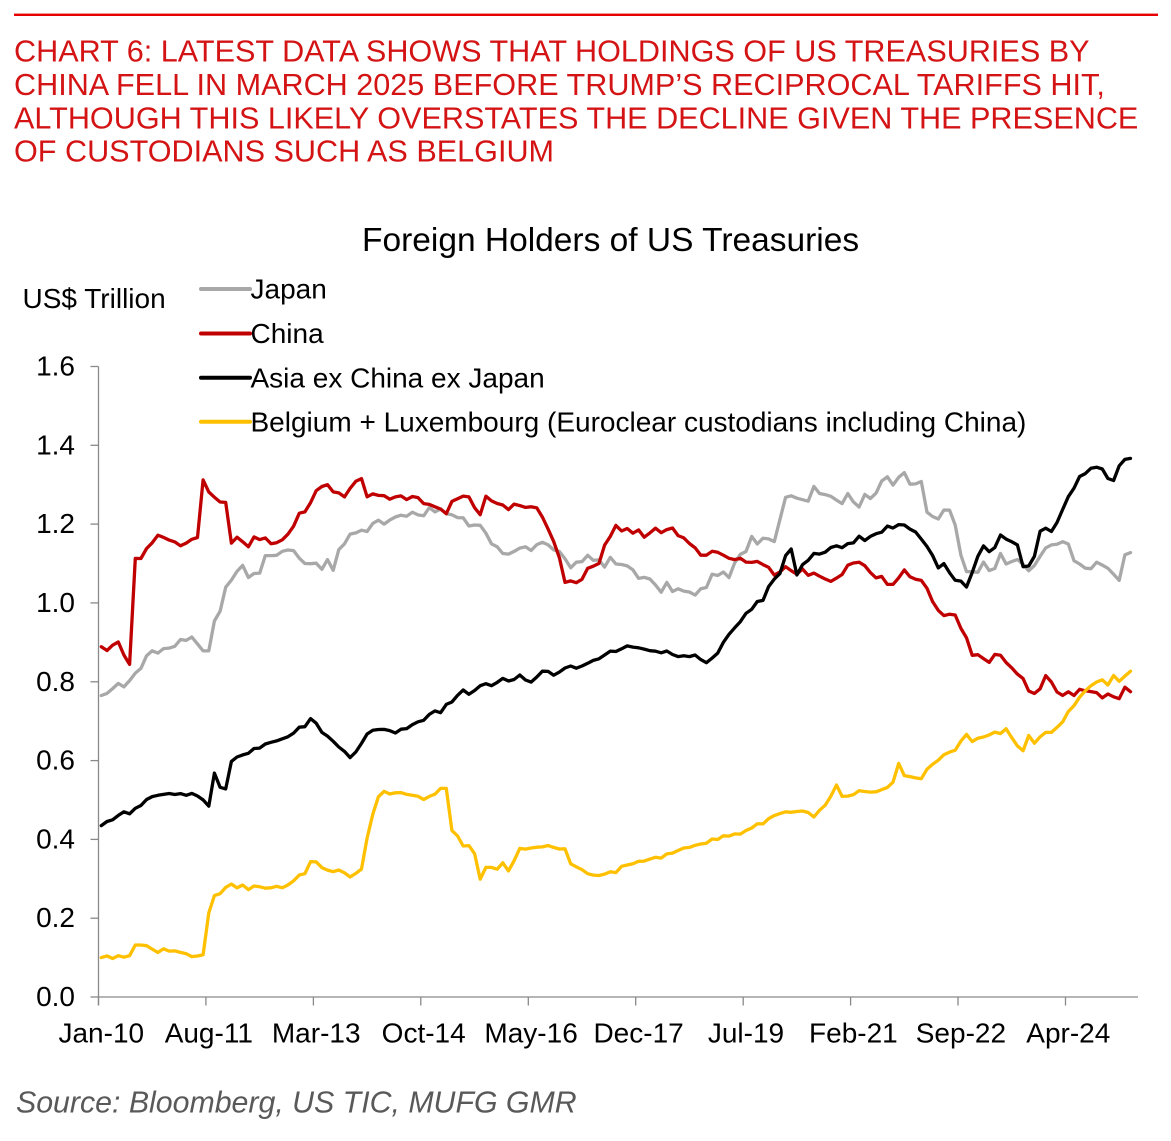 The image size is (1171, 1141). Describe the element at coordinates (316, 1033) in the screenshot. I see `svg-text: Mar-13` at that location.